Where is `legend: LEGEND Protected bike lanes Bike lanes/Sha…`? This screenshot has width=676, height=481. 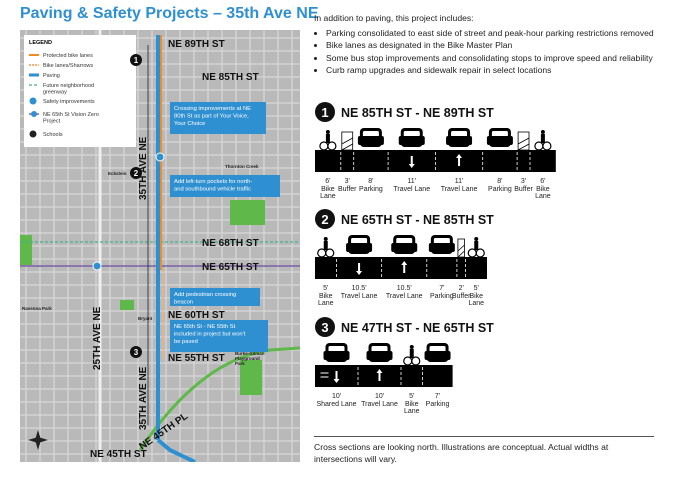 legend: LEGEND Protected bike lanes Bike lanes/Sha… is located at coordinates (64, 89).